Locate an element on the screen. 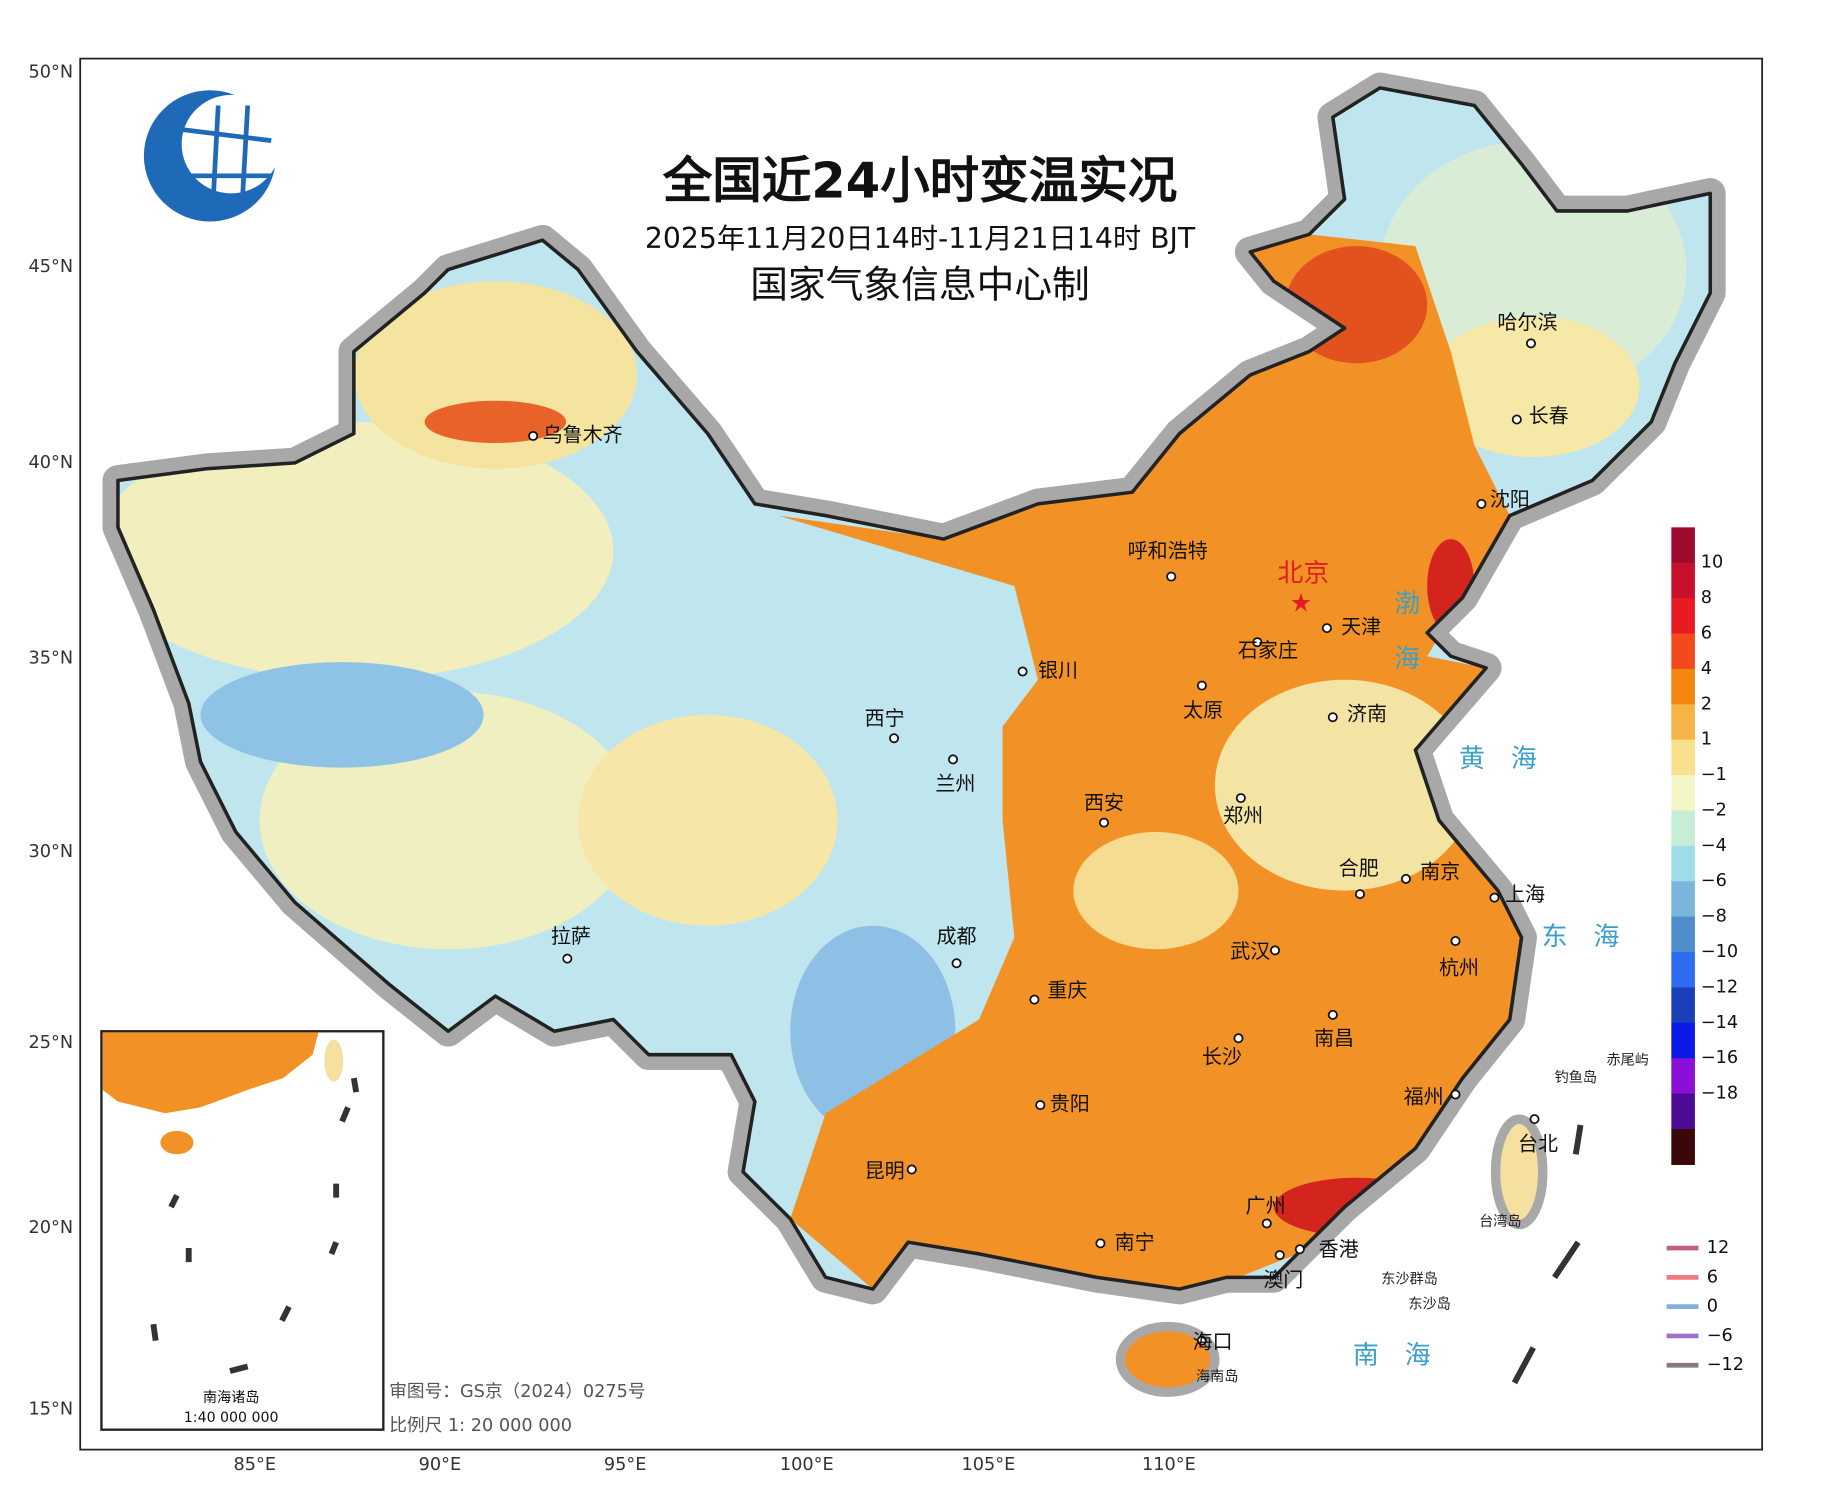  longitude-label: 85°E is located at coordinates (255, 1465).